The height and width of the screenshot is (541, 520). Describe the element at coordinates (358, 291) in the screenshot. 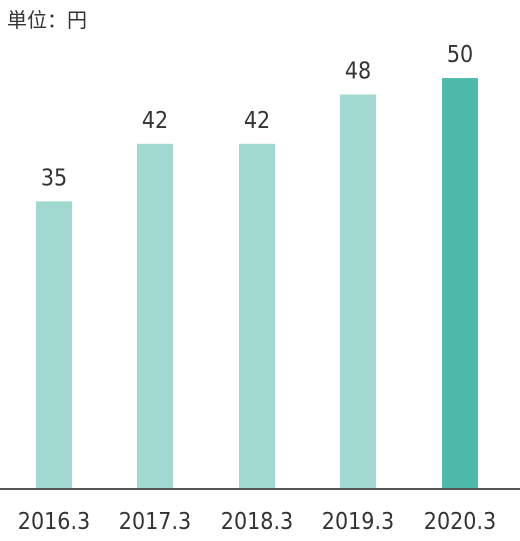

I see `bar-2019.3` at that location.